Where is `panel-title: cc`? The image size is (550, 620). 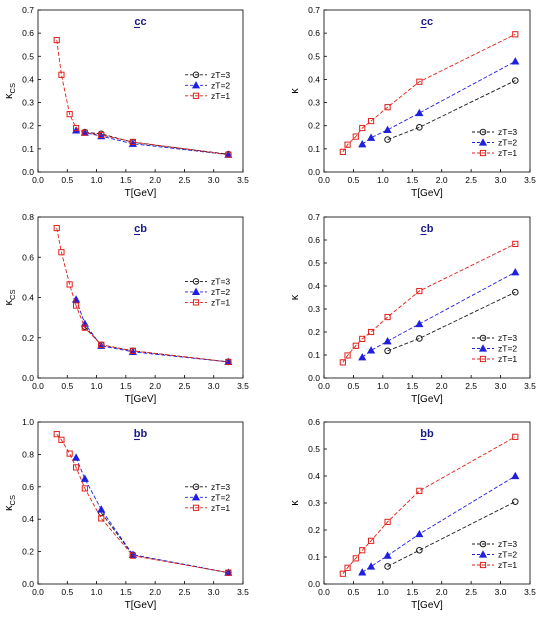
panel-title: cc is located at coordinates (427, 22).